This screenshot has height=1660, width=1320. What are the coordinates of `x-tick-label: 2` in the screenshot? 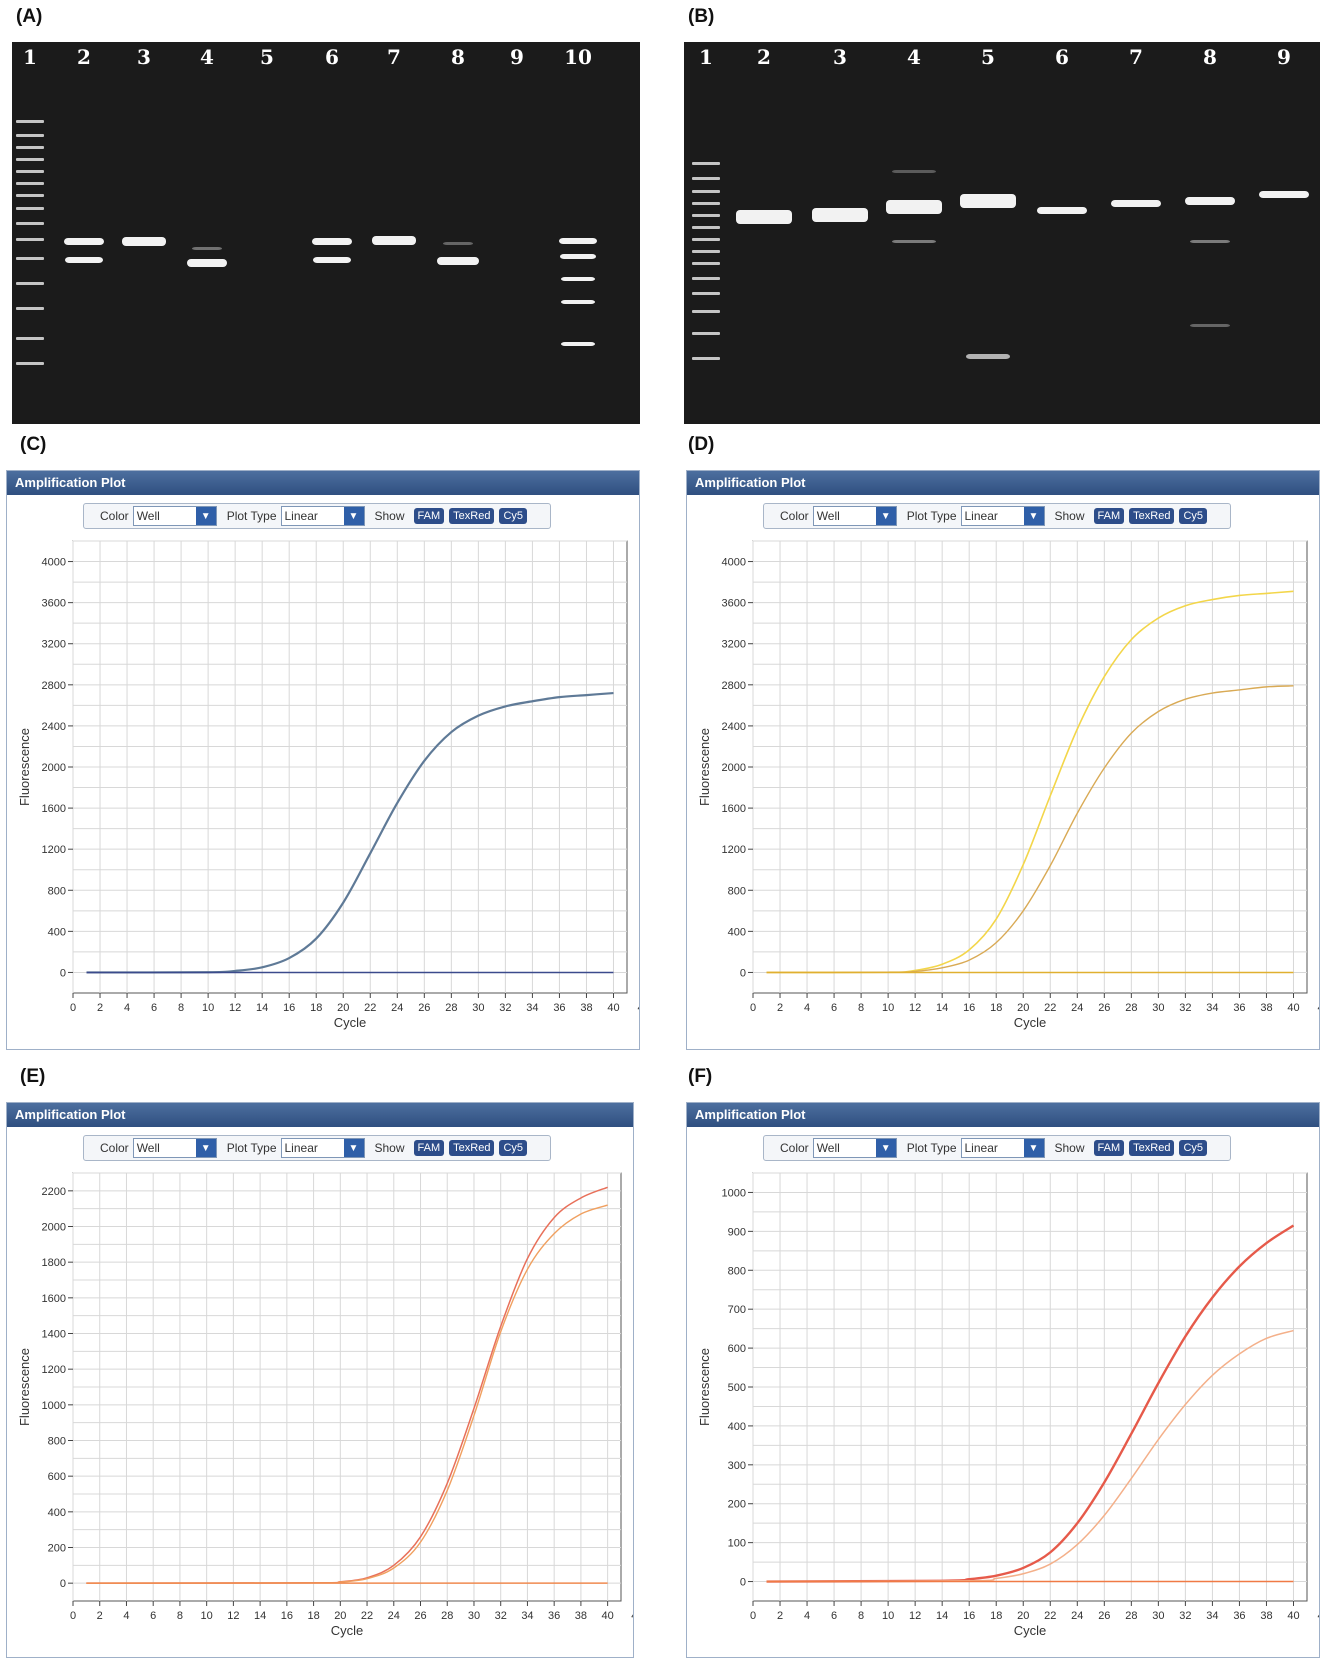 It's located at (100, 1616).